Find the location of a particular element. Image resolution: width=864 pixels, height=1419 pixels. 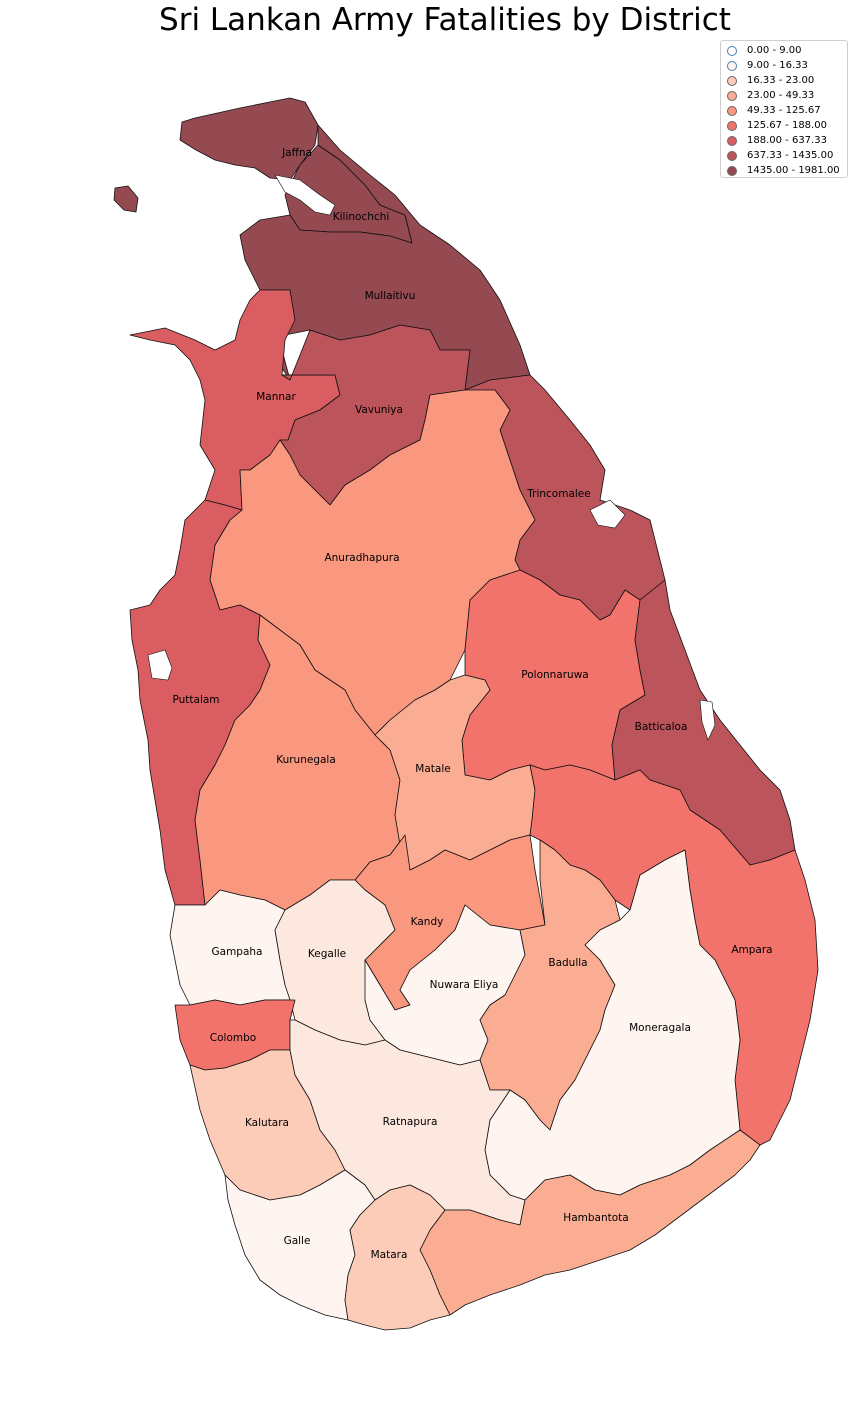

label-kilinochchi: Kilinochchi is located at coordinates (361, 217).